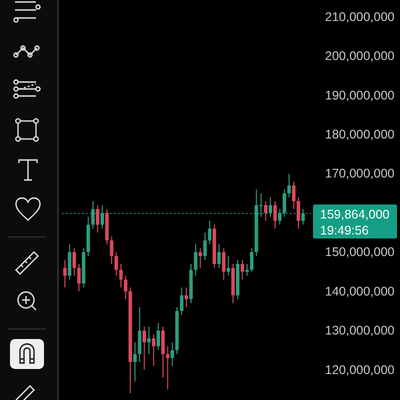 This screenshot has height=400, width=400. What do you see at coordinates (360, 369) in the screenshot?
I see `y-tick-label: 120,000,000` at bounding box center [360, 369].